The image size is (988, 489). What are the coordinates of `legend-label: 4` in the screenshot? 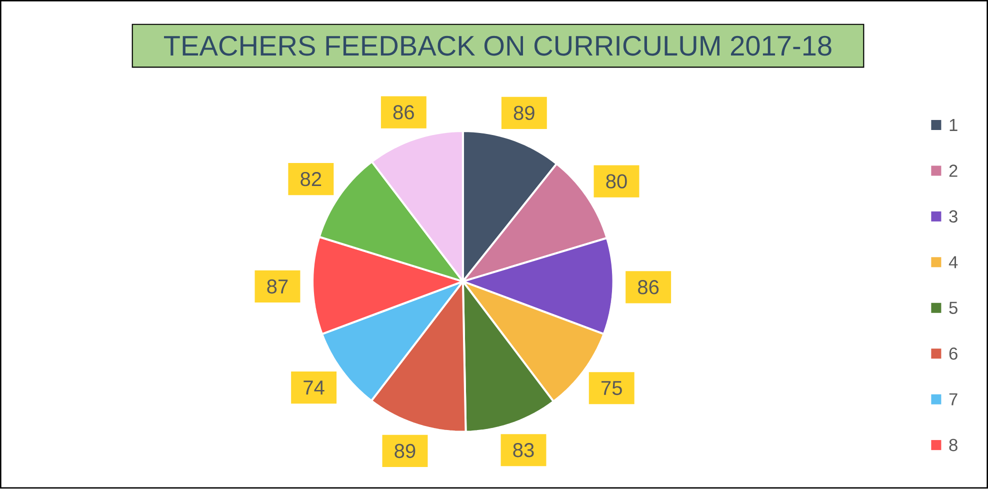 It's located at (953, 262).